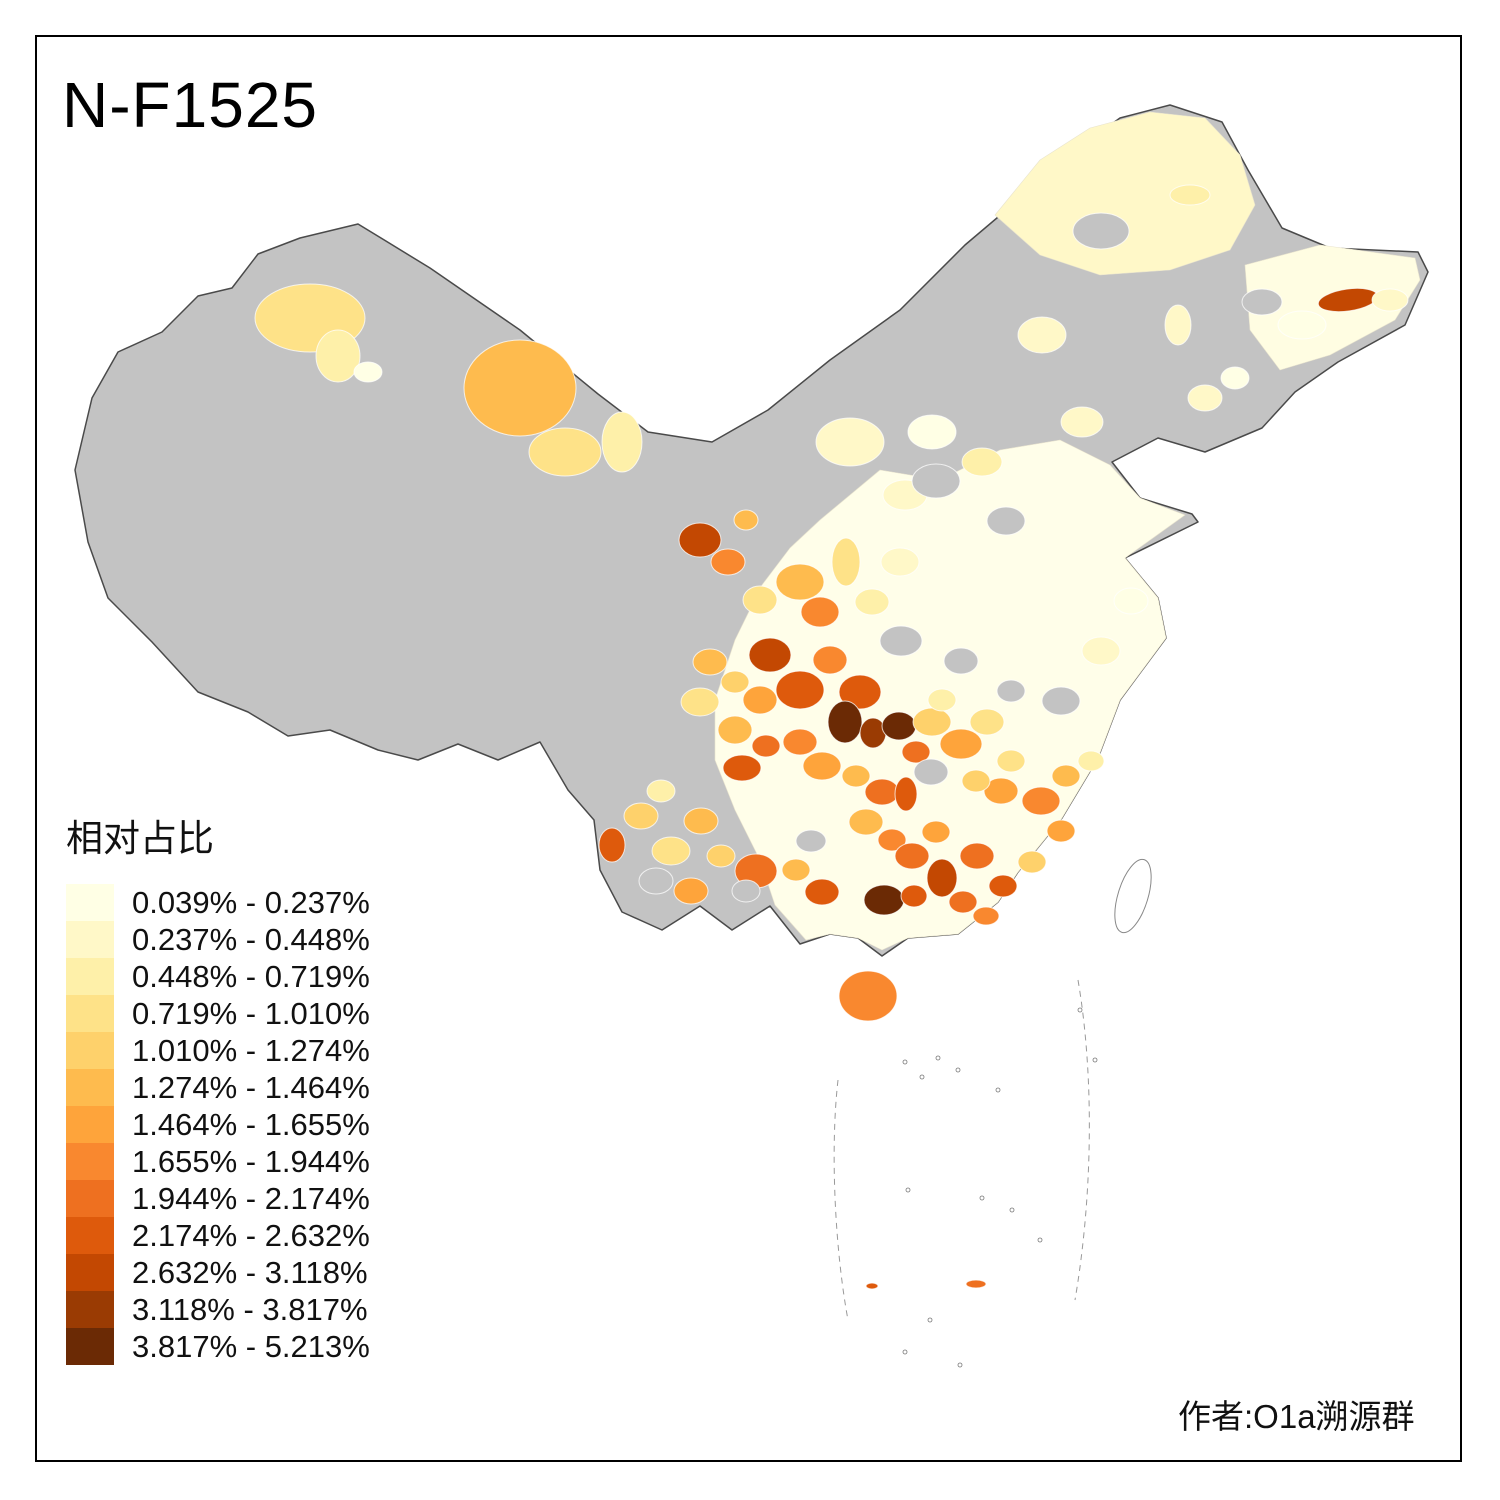 The image size is (1500, 1500). I want to click on legend-row: 2.174% - 2.632%, so click(218, 1235).